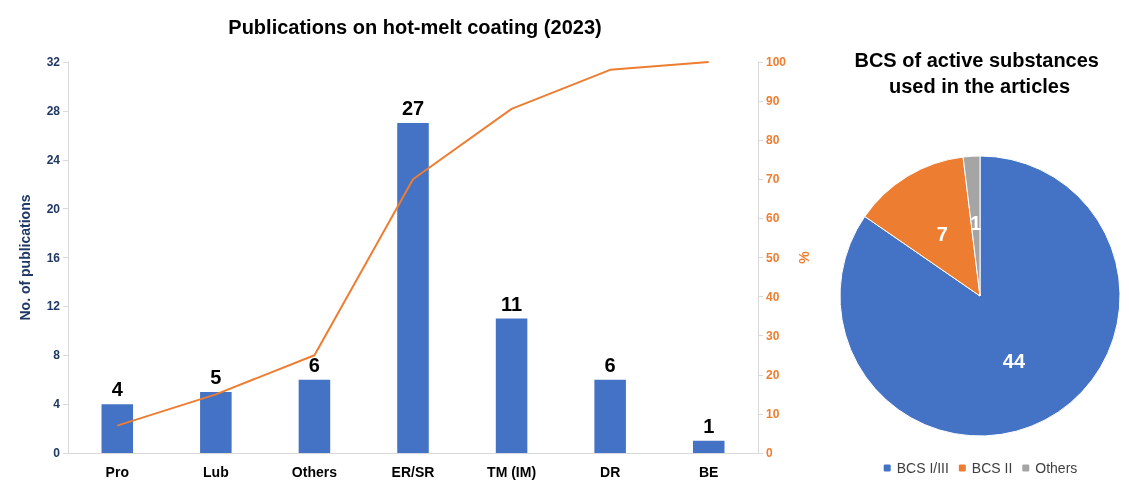  I want to click on y2-tick-label: 50, so click(773, 257).